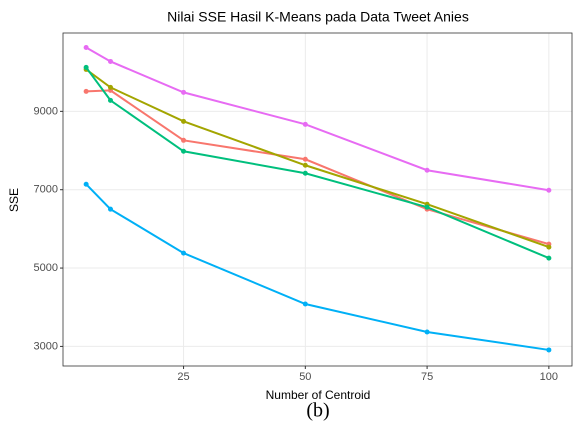  Describe the element at coordinates (318, 395) in the screenshot. I see `x-axis-label: Number of Centroid` at that location.